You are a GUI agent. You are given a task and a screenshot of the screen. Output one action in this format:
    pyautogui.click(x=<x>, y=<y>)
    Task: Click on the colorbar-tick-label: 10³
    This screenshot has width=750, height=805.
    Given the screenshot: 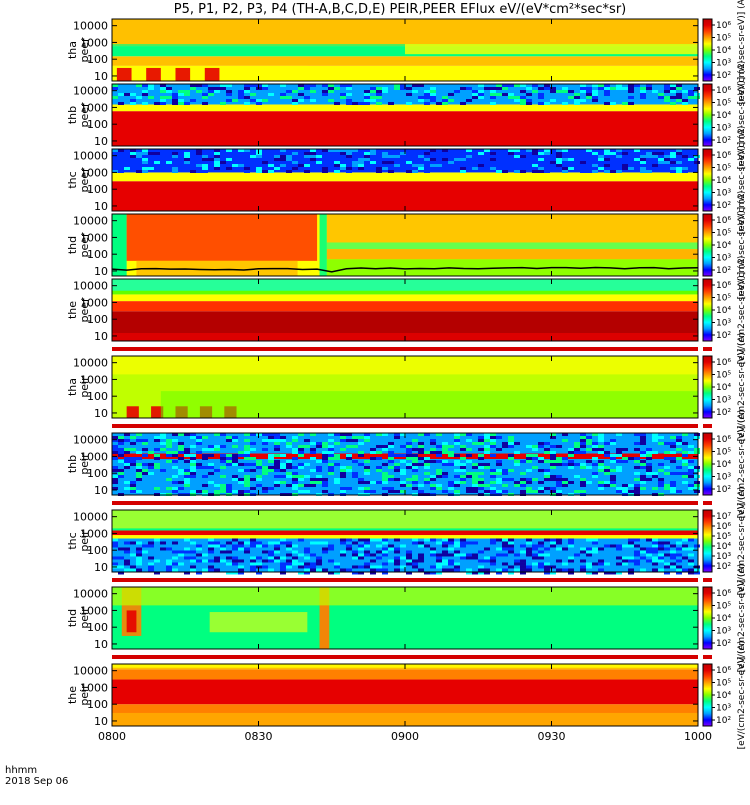 What is the action you would take?
    pyautogui.click(x=723, y=401)
    